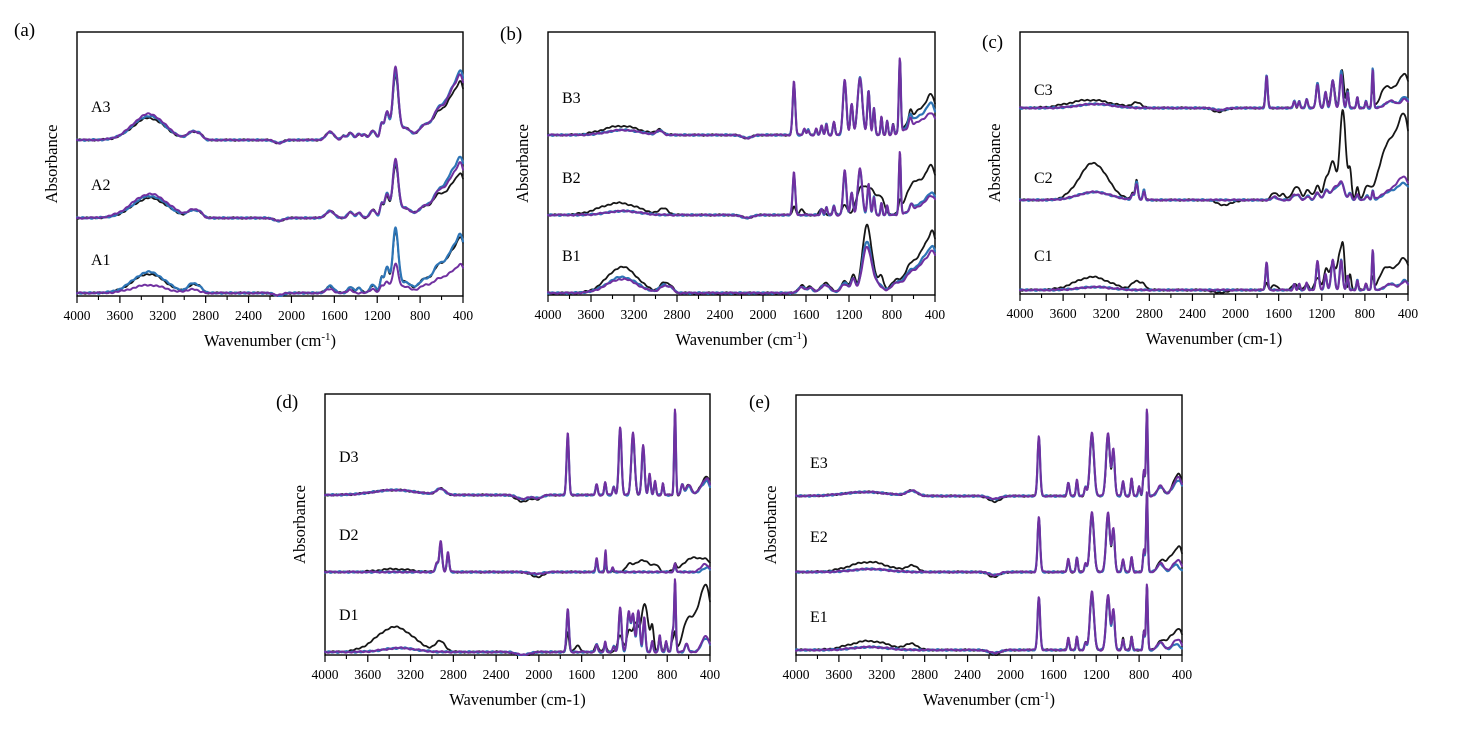  I want to click on trace-A3-blue, so click(270, 107).